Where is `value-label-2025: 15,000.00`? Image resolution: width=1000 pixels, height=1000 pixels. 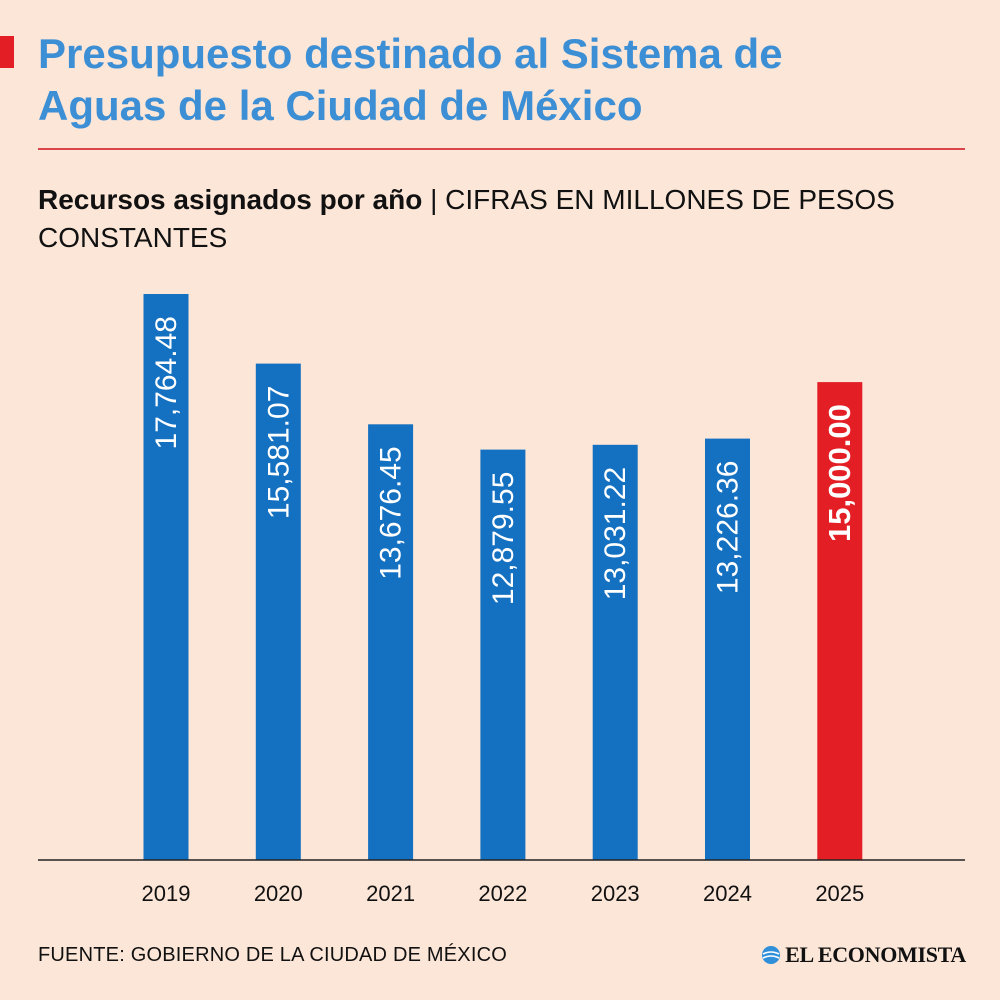 value-label-2025: 15,000.00 is located at coordinates (839, 473).